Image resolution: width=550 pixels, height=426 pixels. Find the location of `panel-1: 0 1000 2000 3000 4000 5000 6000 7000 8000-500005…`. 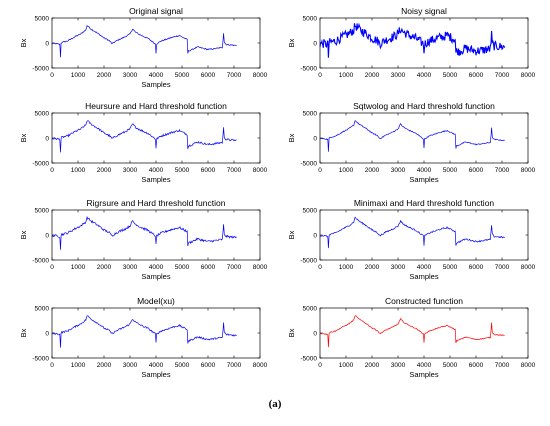

panel-1: 0 1000 2000 3000 4000 5000 6000 7000 8000-500005… is located at coordinates (143, 47).